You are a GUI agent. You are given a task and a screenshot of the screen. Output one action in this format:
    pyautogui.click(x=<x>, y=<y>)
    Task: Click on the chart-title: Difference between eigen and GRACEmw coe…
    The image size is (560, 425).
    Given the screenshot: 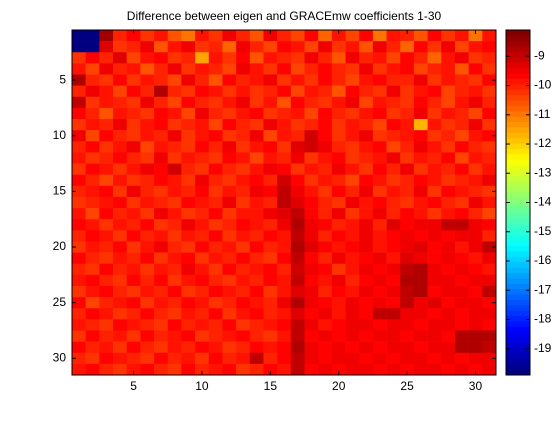 What is the action you would take?
    pyautogui.click(x=284, y=16)
    